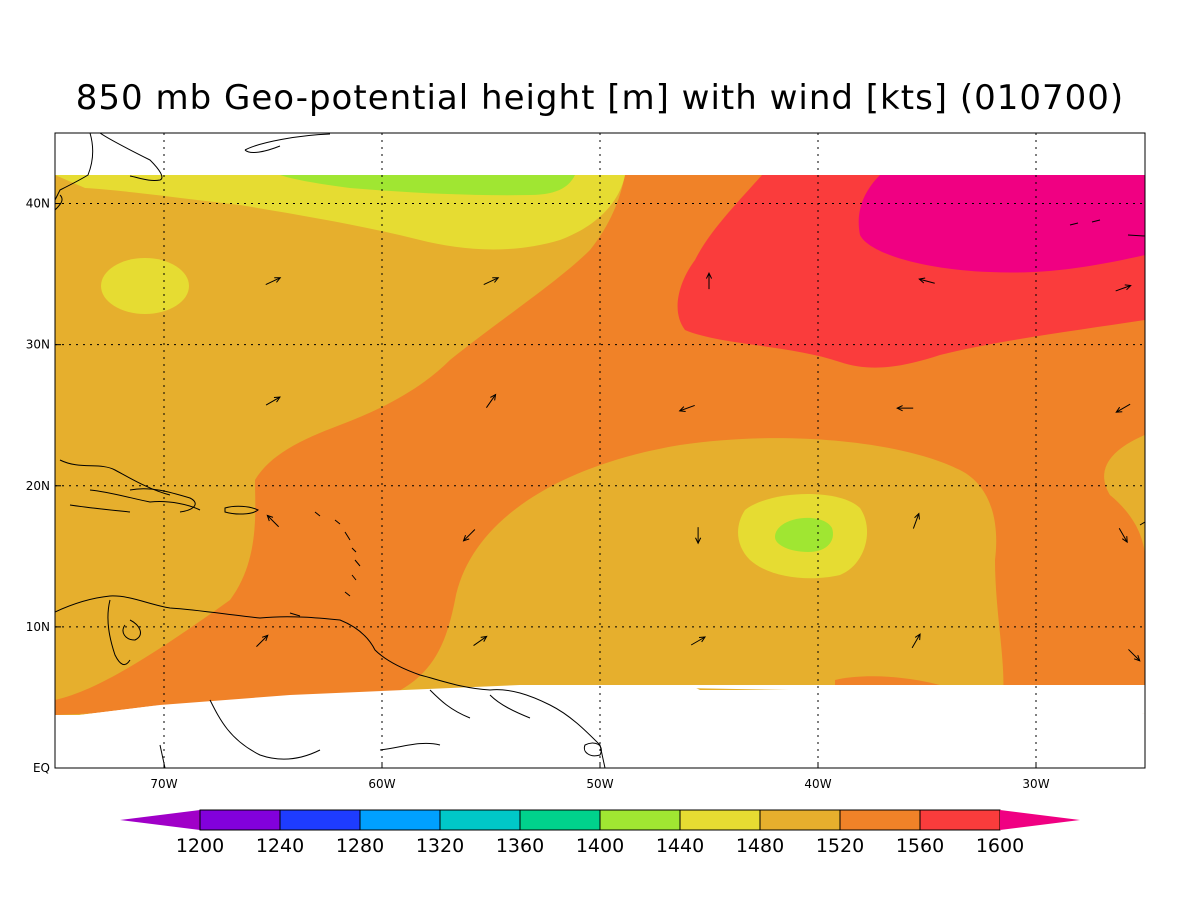 The width and height of the screenshot is (1200, 900). I want to click on lat-tick-label: 20N, so click(38, 486).